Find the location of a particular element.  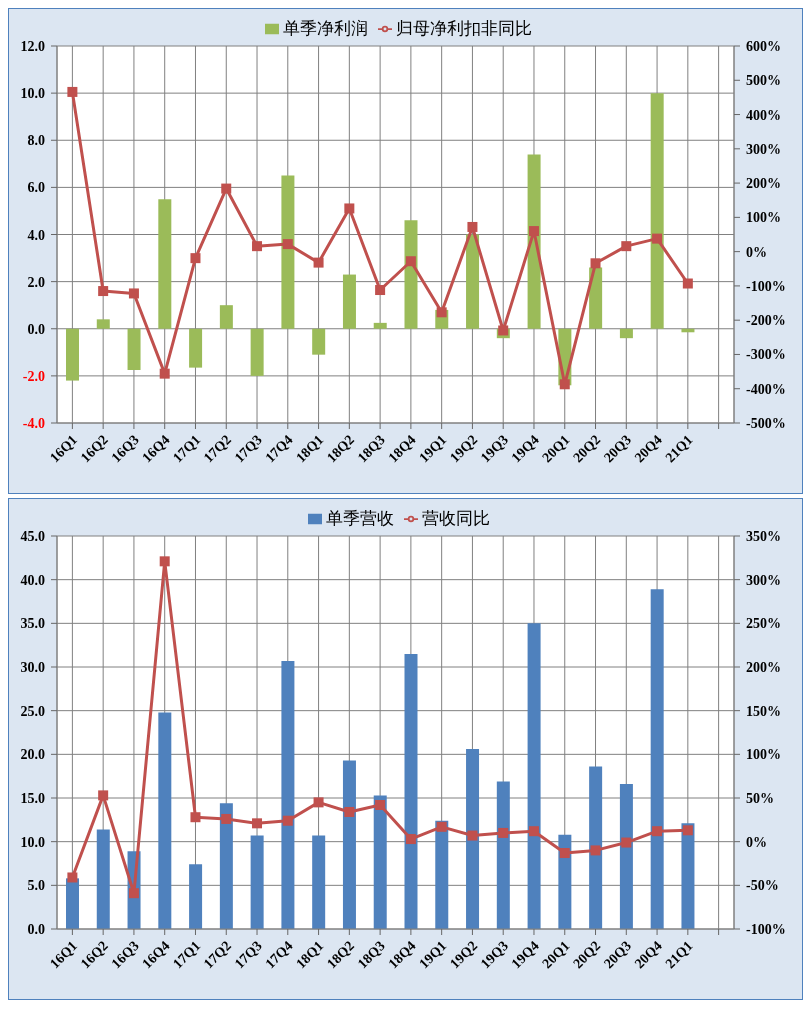

y2-tick-label: 250% is located at coordinates (763, 624).